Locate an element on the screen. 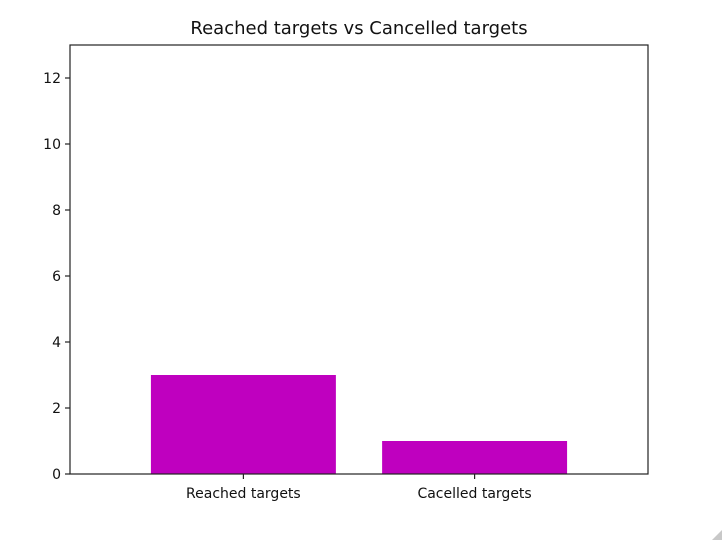 Image resolution: width=726 pixels, height=544 pixels. x-axis: Reached targets Cacelled targets is located at coordinates (359, 488).